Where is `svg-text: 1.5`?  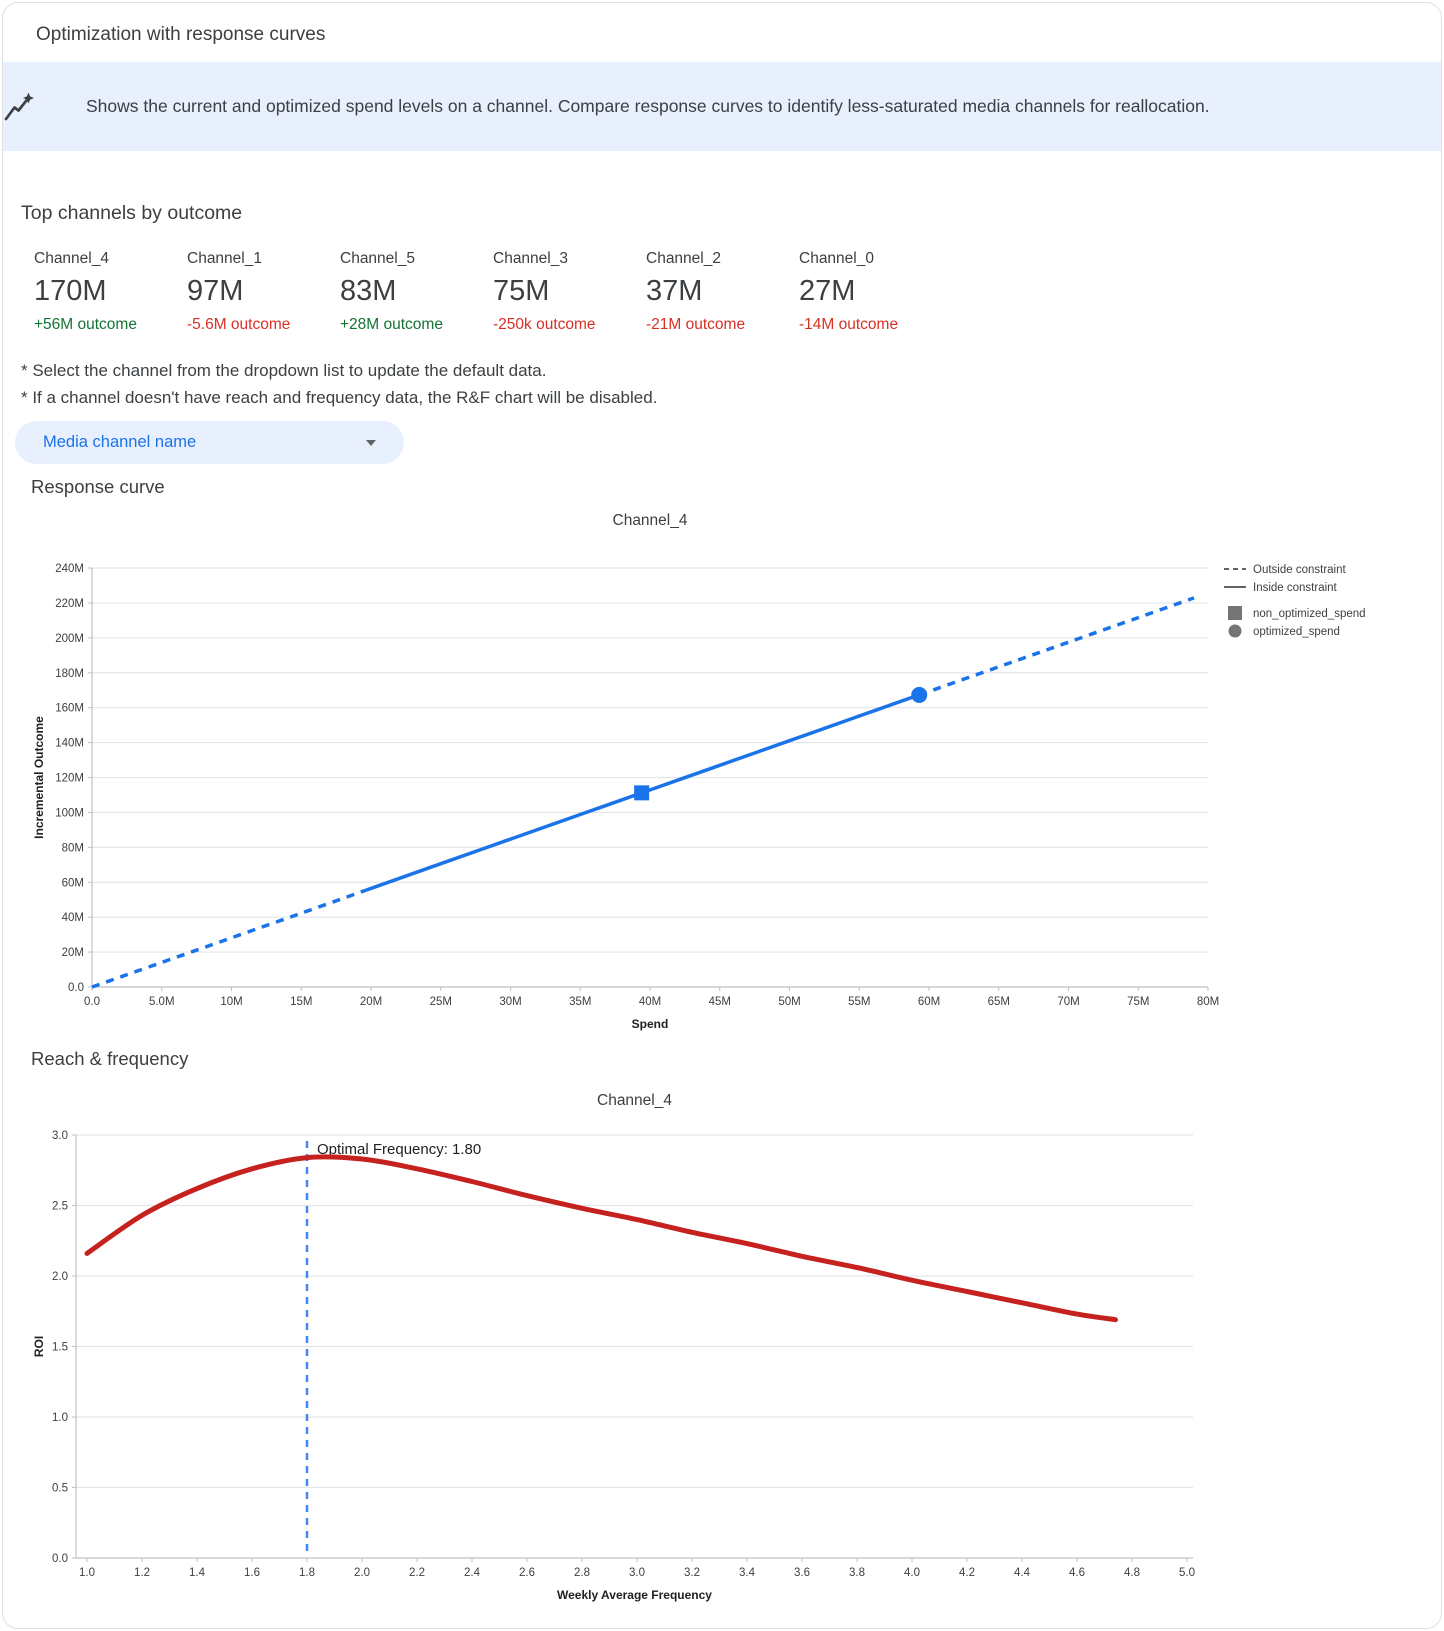
svg-text: 1.5 is located at coordinates (60, 1348).